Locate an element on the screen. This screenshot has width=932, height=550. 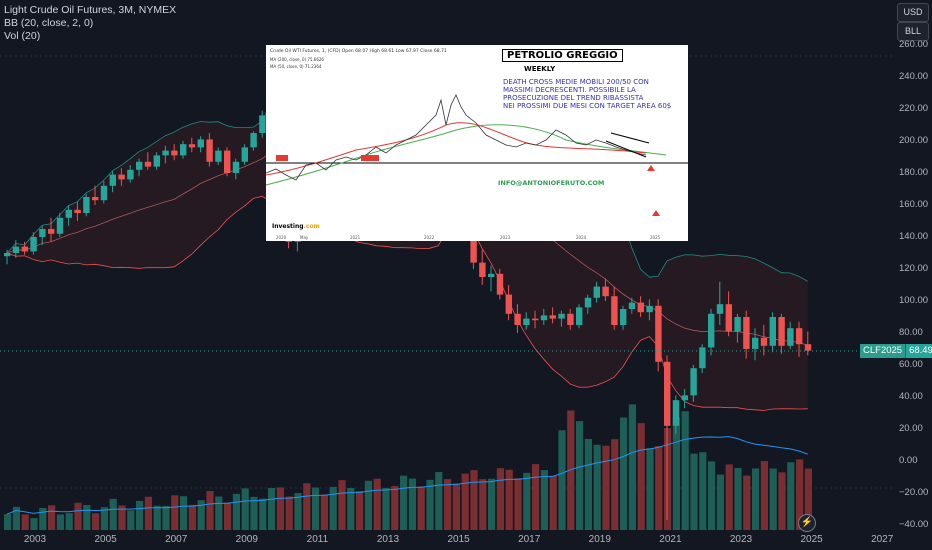
x-tick-label: 2017 is located at coordinates (529, 539).